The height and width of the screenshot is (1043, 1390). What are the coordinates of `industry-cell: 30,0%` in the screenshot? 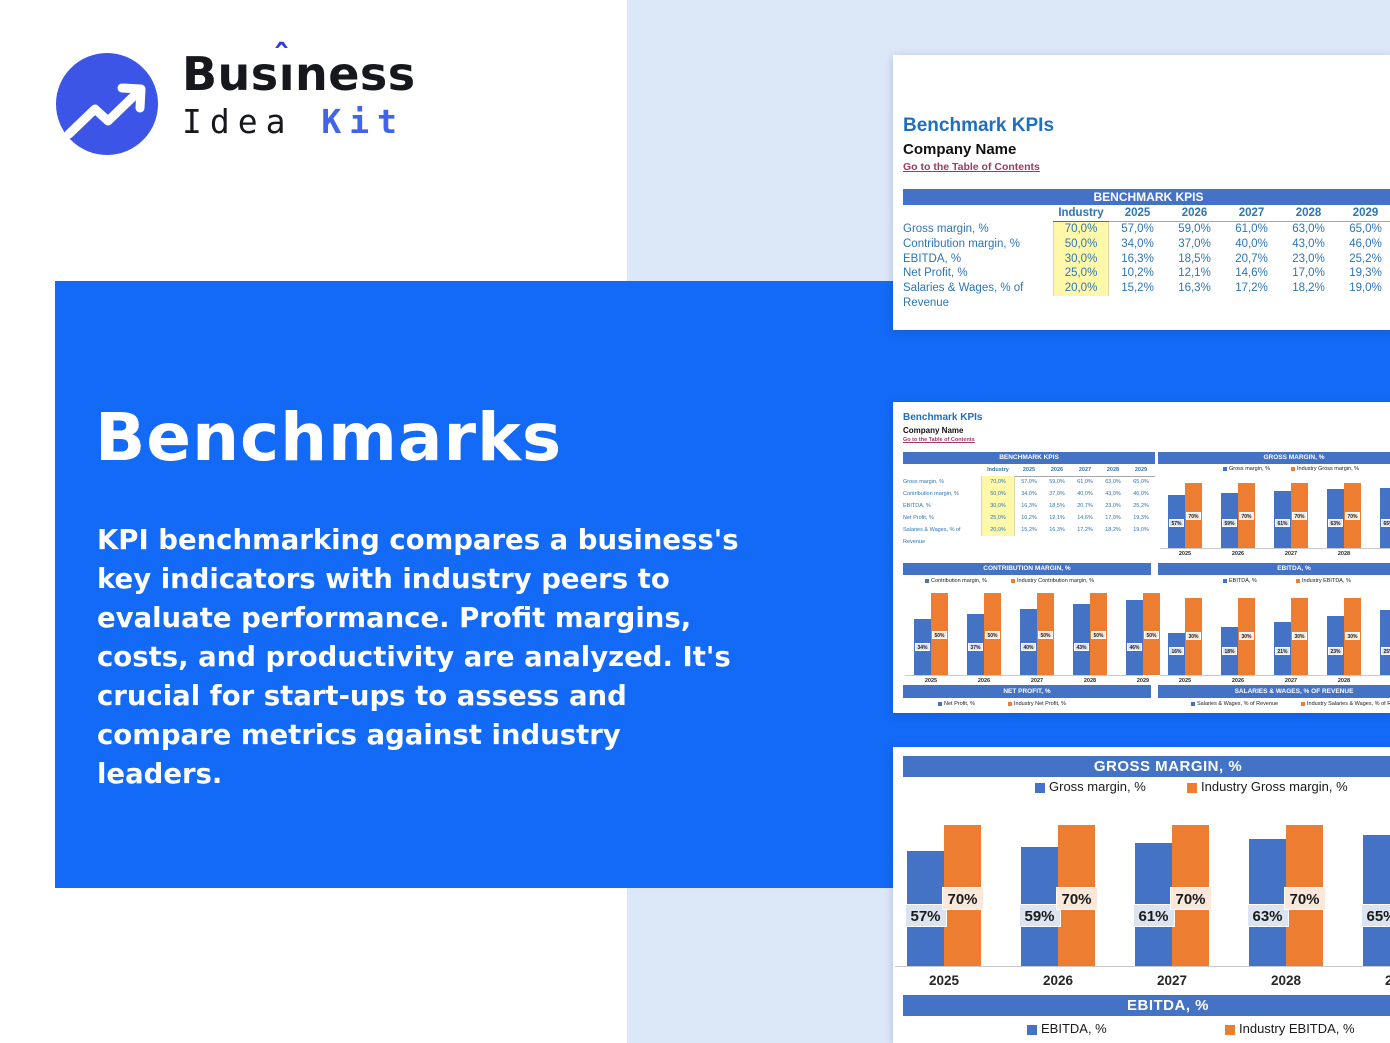 It's located at (998, 506).